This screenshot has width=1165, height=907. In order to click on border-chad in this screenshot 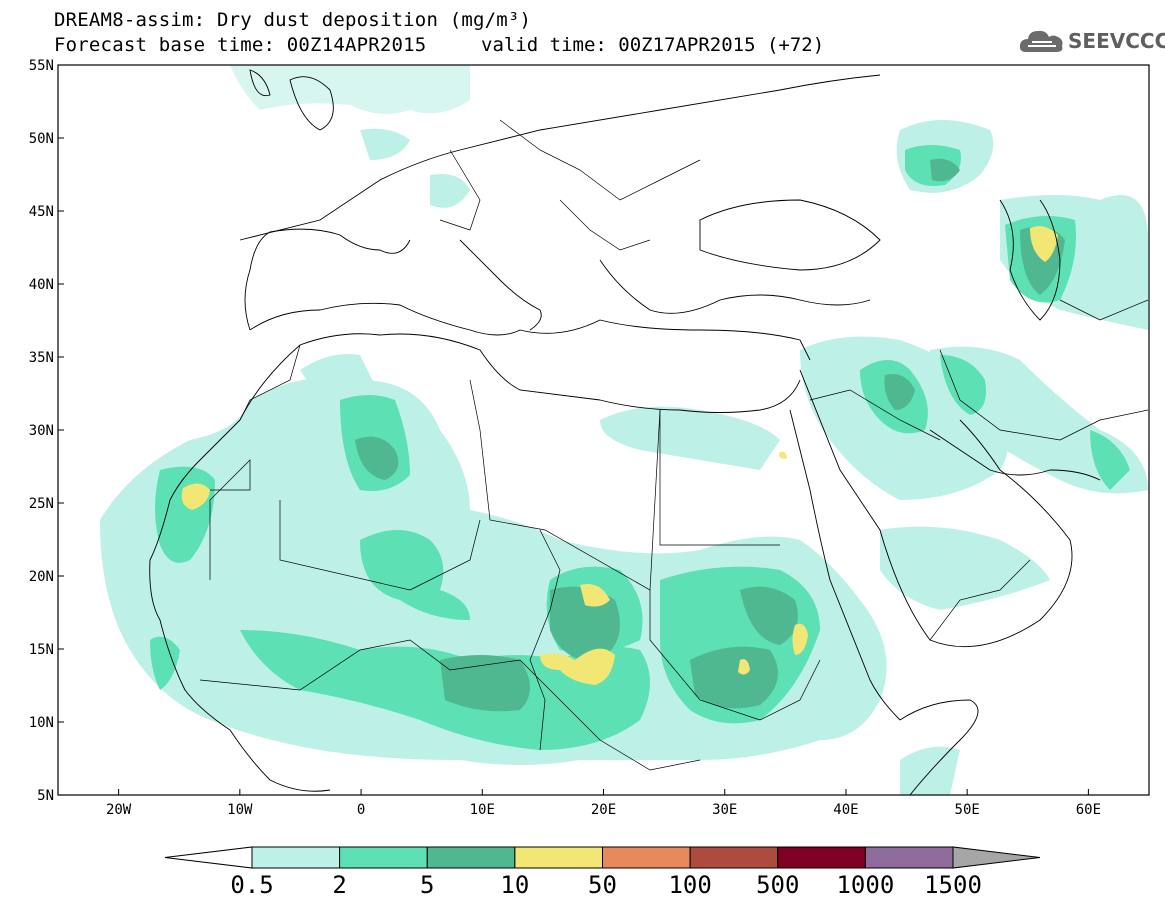, I will do `click(545, 640)`.